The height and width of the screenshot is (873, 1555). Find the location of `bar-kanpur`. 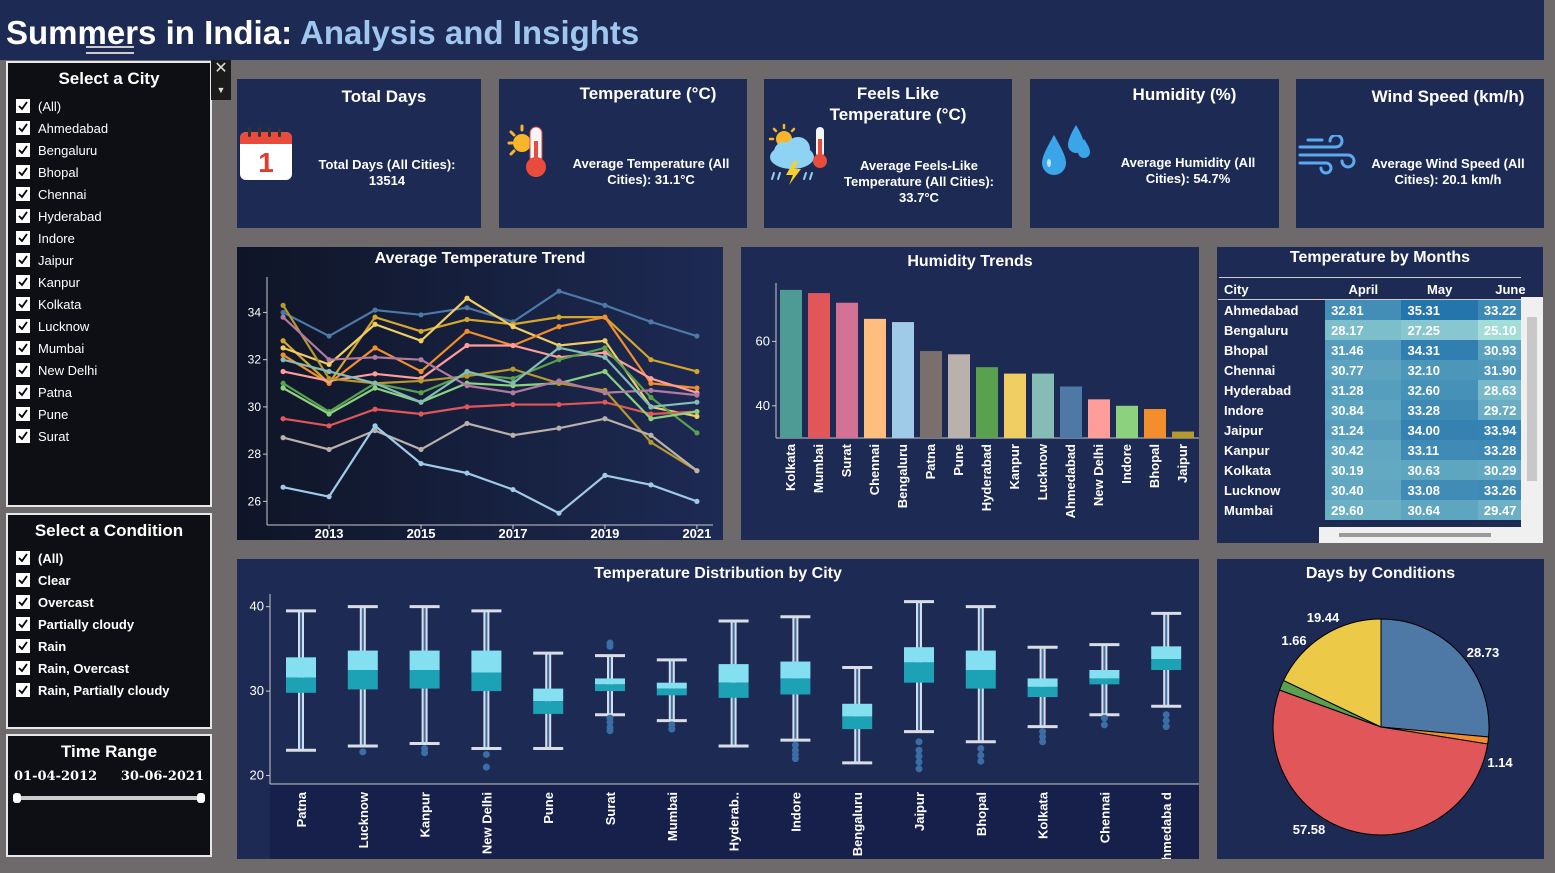

bar-kanpur is located at coordinates (1015, 405).